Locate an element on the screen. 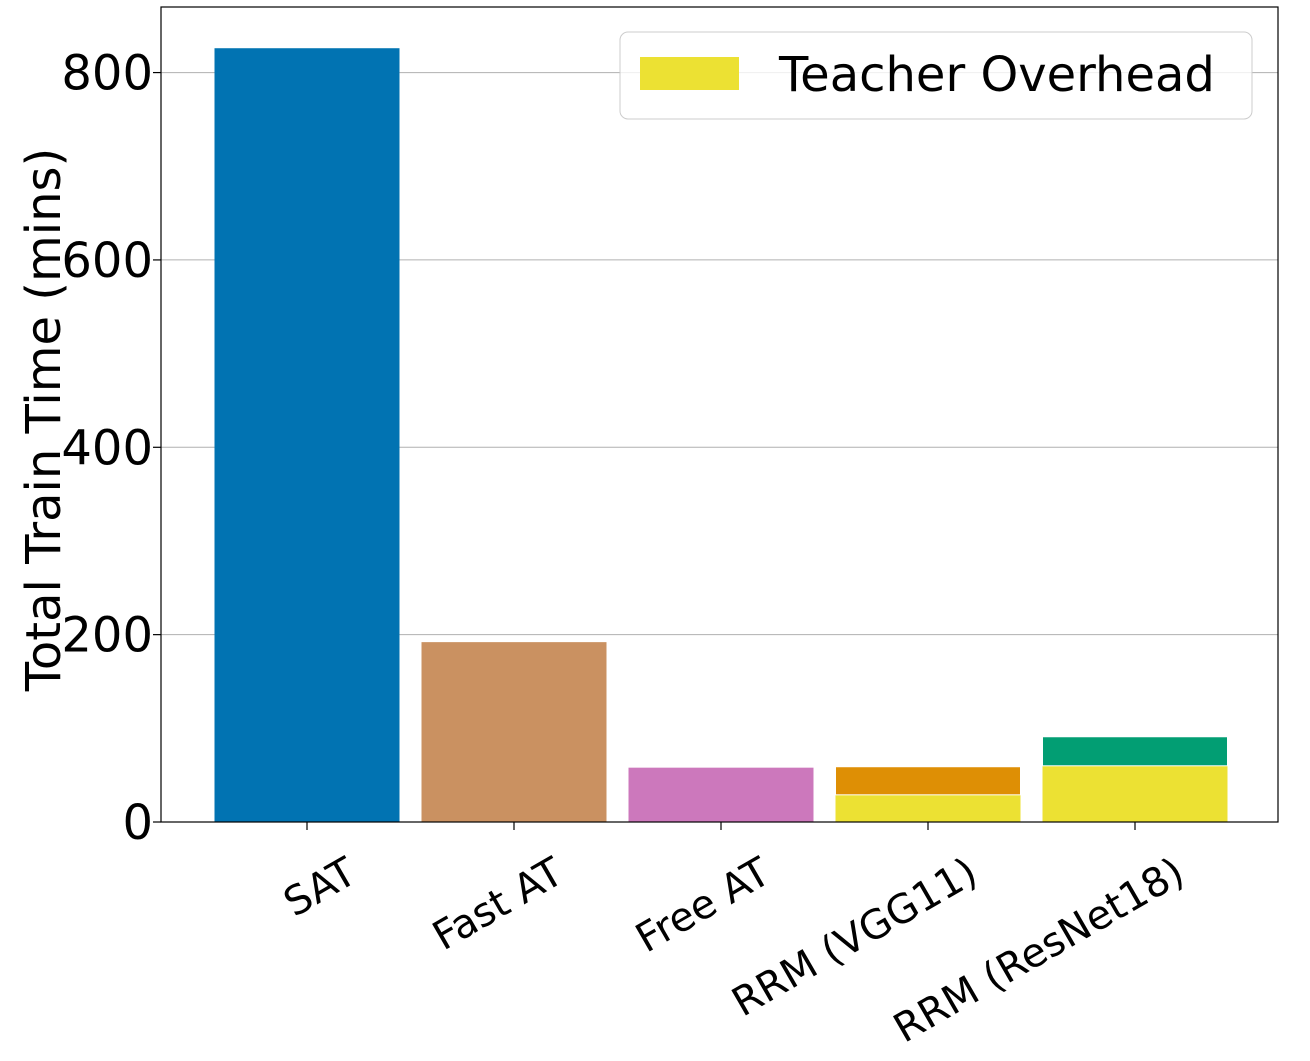 This screenshot has width=1310, height=1061. y-tick-label: 0 is located at coordinates (137, 823).